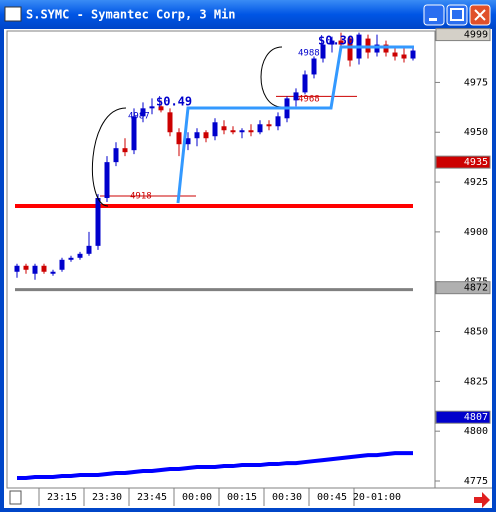 The height and width of the screenshot is (512, 496). I want to click on y-tick-label: 4900, so click(476, 232).